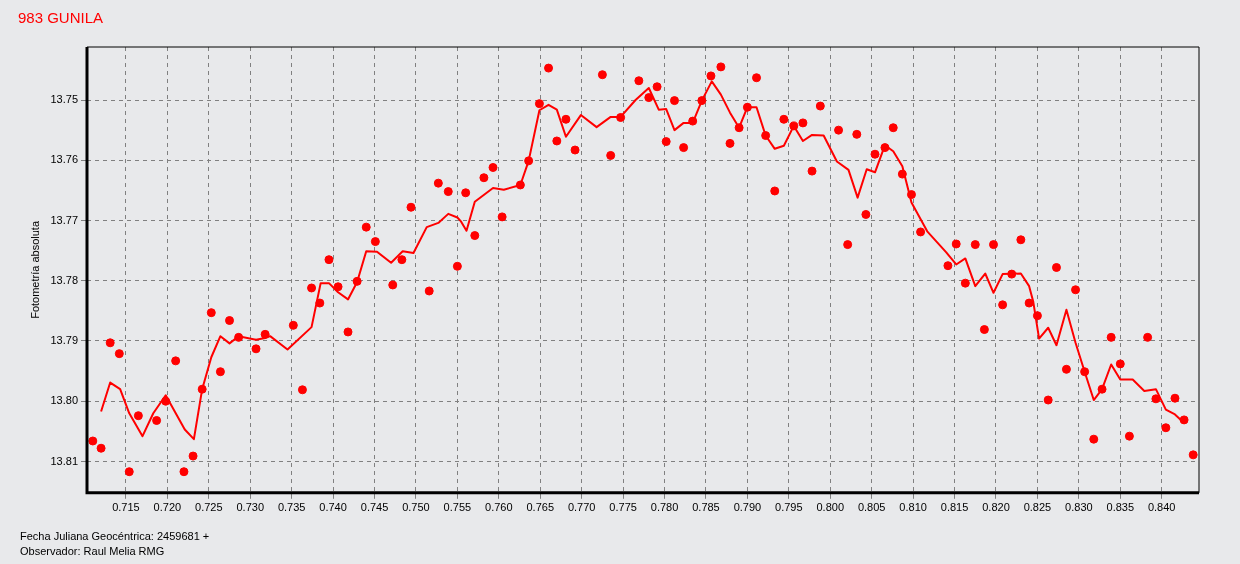 This screenshot has width=1240, height=564. Describe the element at coordinates (250, 507) in the screenshot. I see `x-tick-label: 0.730` at that location.